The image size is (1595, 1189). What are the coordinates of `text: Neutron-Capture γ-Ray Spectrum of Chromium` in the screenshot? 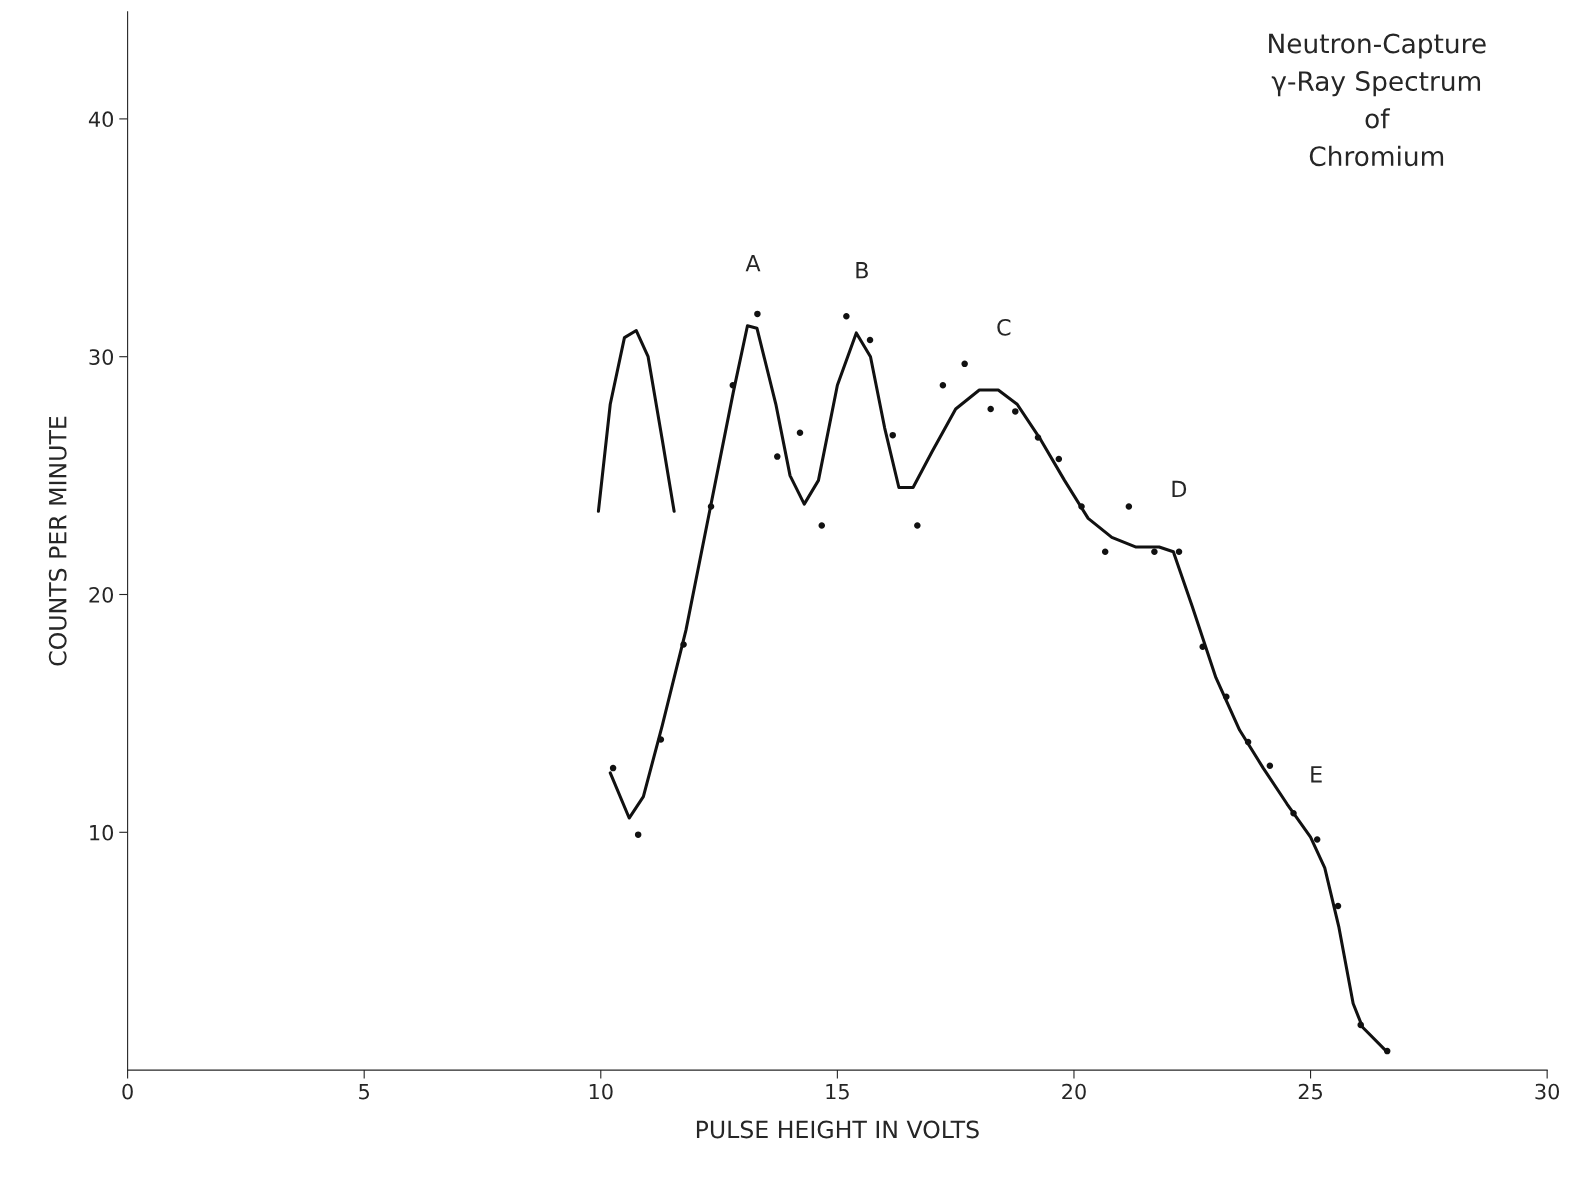 It's located at (1377, 100).